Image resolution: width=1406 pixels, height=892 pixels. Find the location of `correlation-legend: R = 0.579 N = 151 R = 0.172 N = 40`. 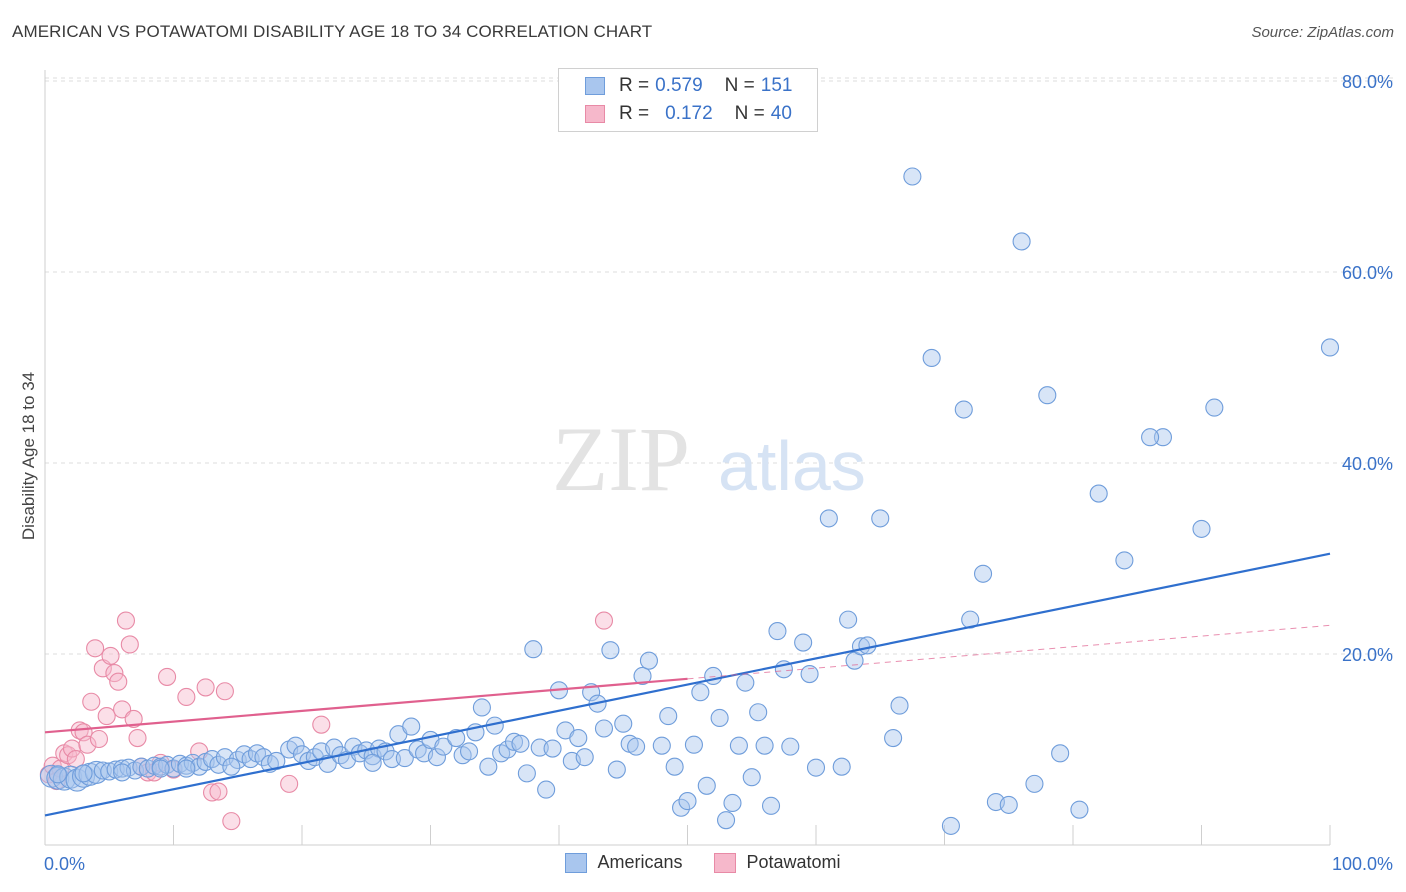

correlation-legend: R = 0.579 N = 151 R = 0.172 N = 40 is located at coordinates (688, 100).